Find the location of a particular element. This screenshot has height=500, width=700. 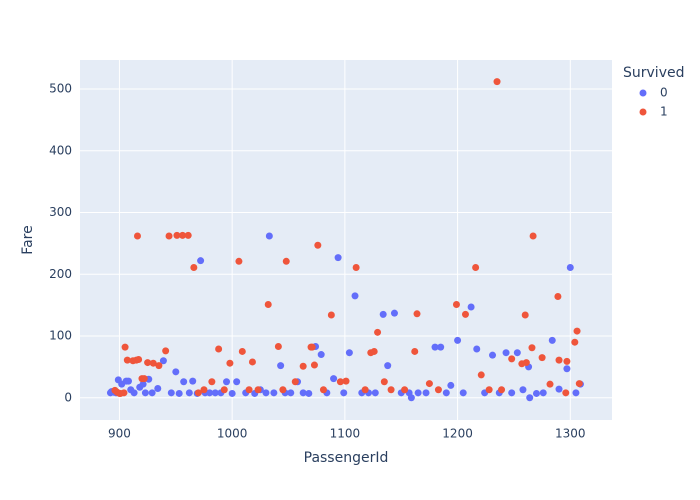

legend-label: 0 is located at coordinates (664, 93).